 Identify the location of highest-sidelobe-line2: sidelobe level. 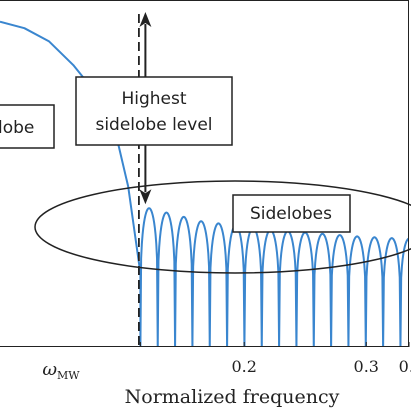
(153, 125).